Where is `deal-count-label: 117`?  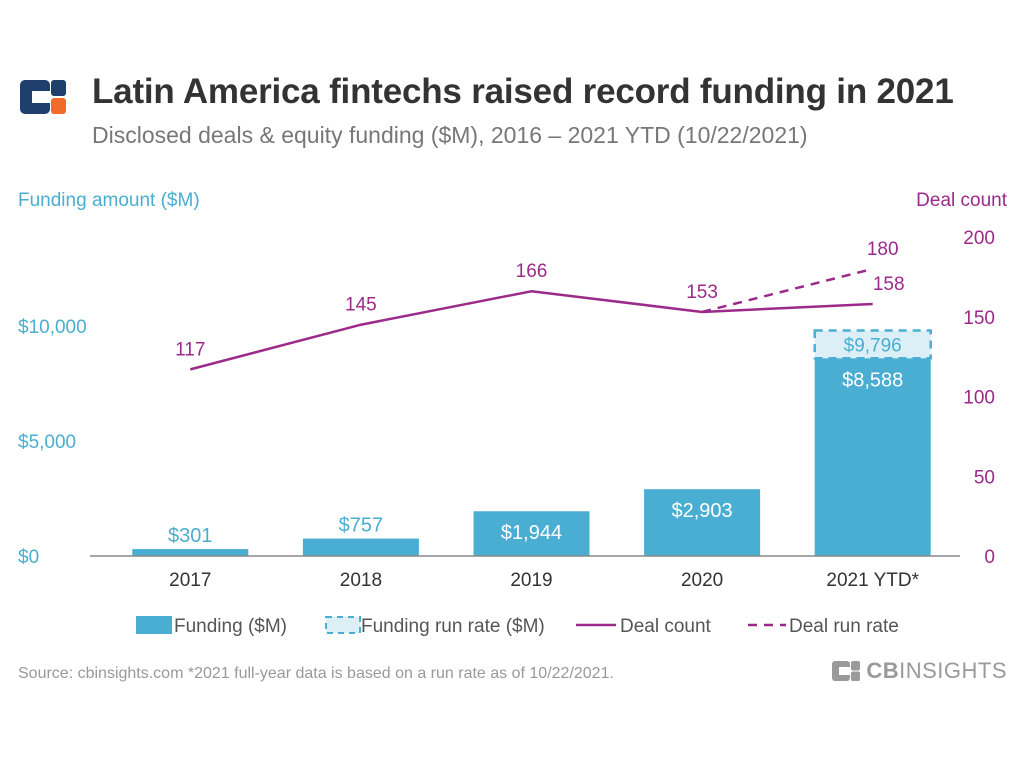 deal-count-label: 117 is located at coordinates (190, 349).